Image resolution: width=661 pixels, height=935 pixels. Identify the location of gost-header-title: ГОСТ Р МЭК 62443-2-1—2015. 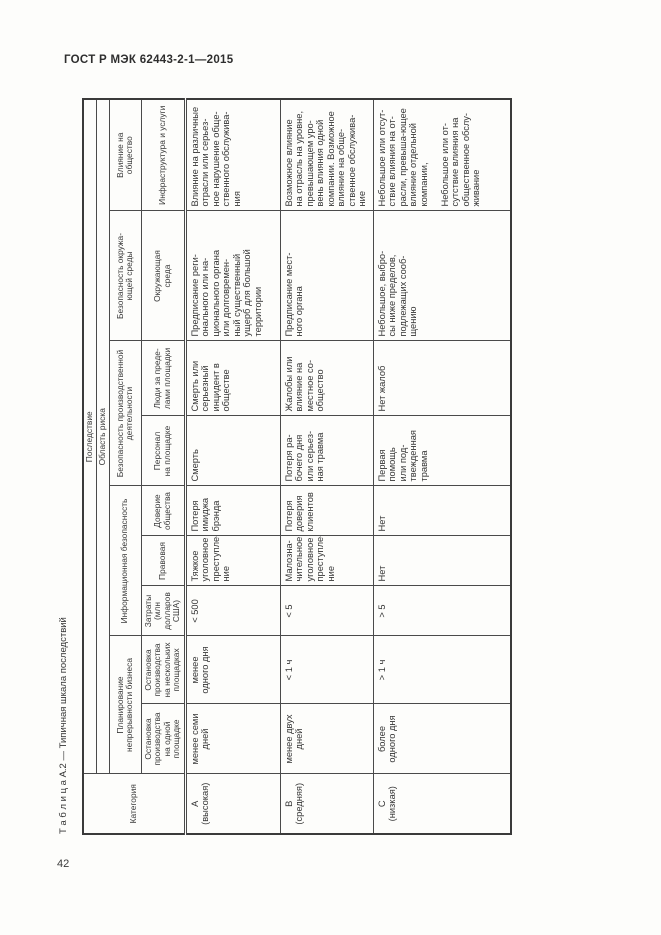
(149, 60).